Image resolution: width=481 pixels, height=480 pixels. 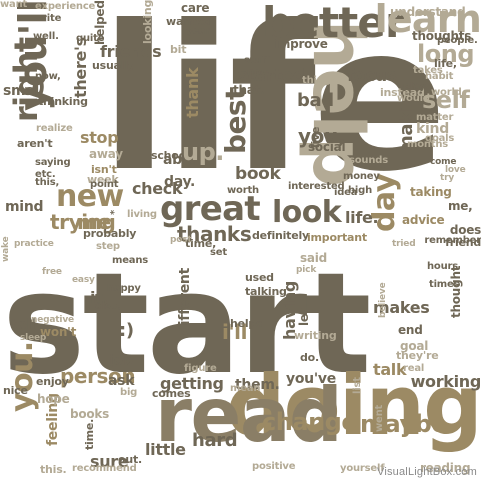 I want to click on cloud-word: recommend, so click(x=104, y=468).